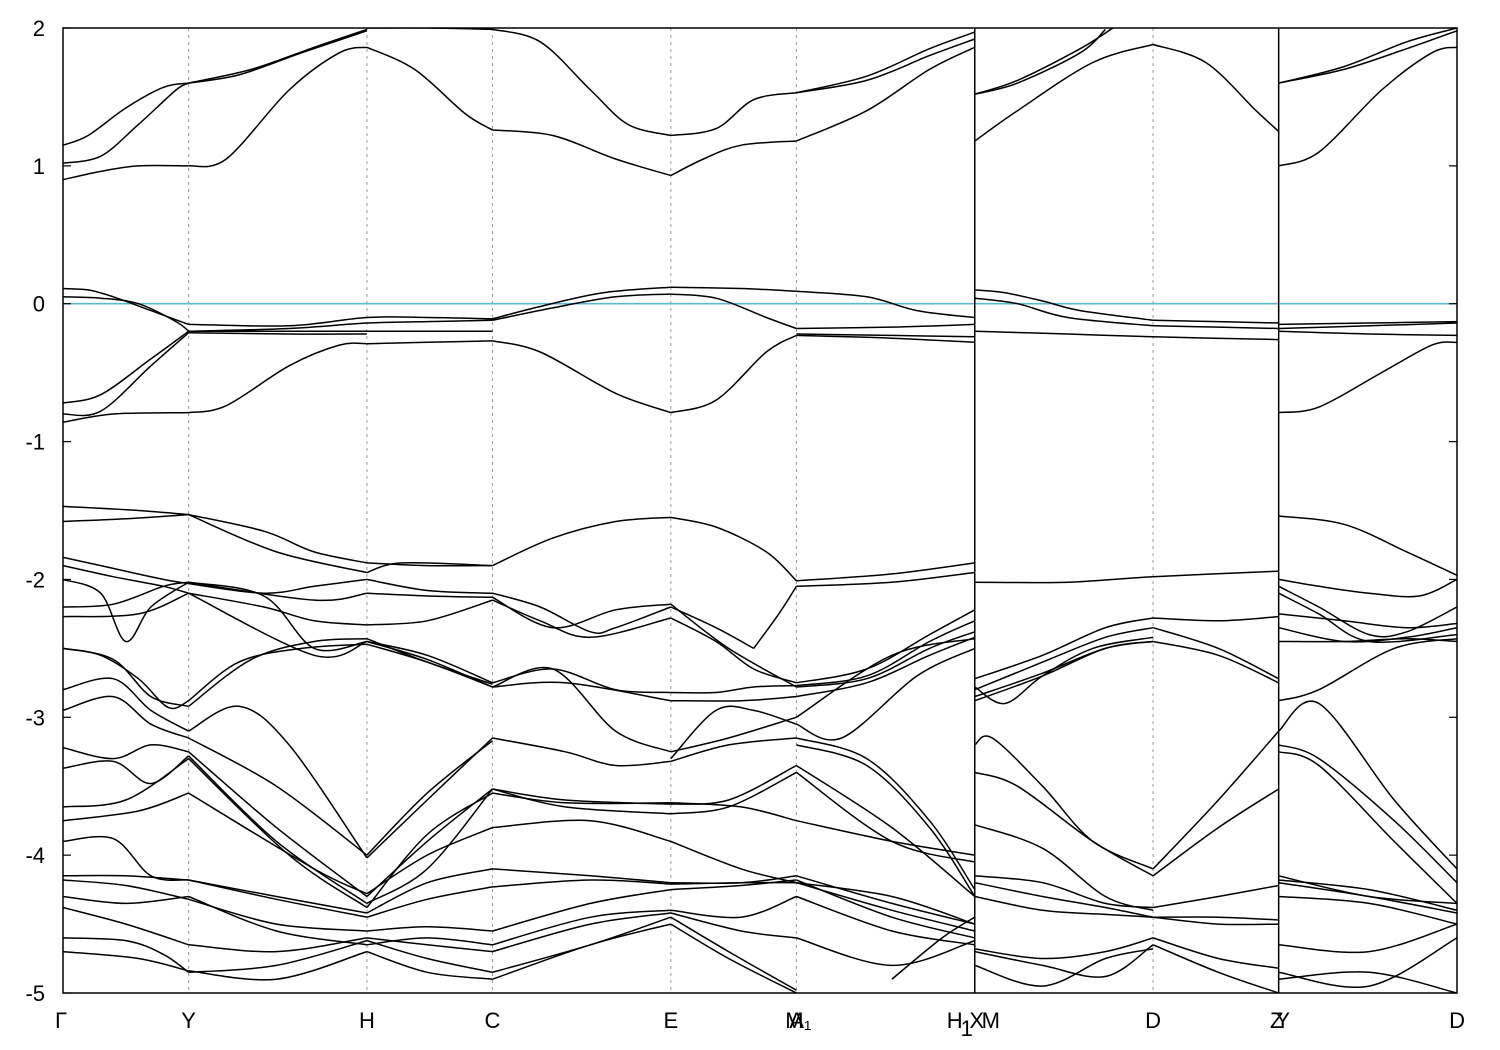  What do you see at coordinates (670, 1020) in the screenshot?
I see `x-tick-label: E` at bounding box center [670, 1020].